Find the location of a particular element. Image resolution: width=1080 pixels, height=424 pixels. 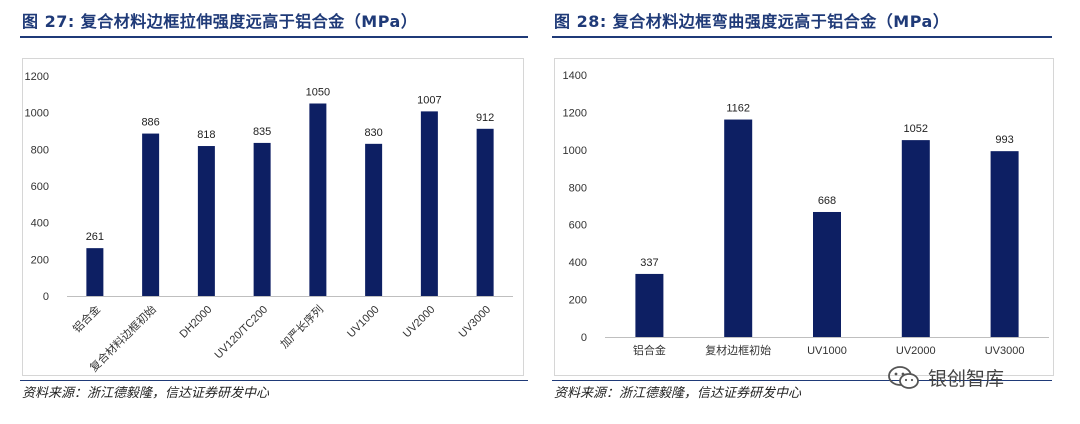

fig27-ytick-label: 600 is located at coordinates (40, 187).